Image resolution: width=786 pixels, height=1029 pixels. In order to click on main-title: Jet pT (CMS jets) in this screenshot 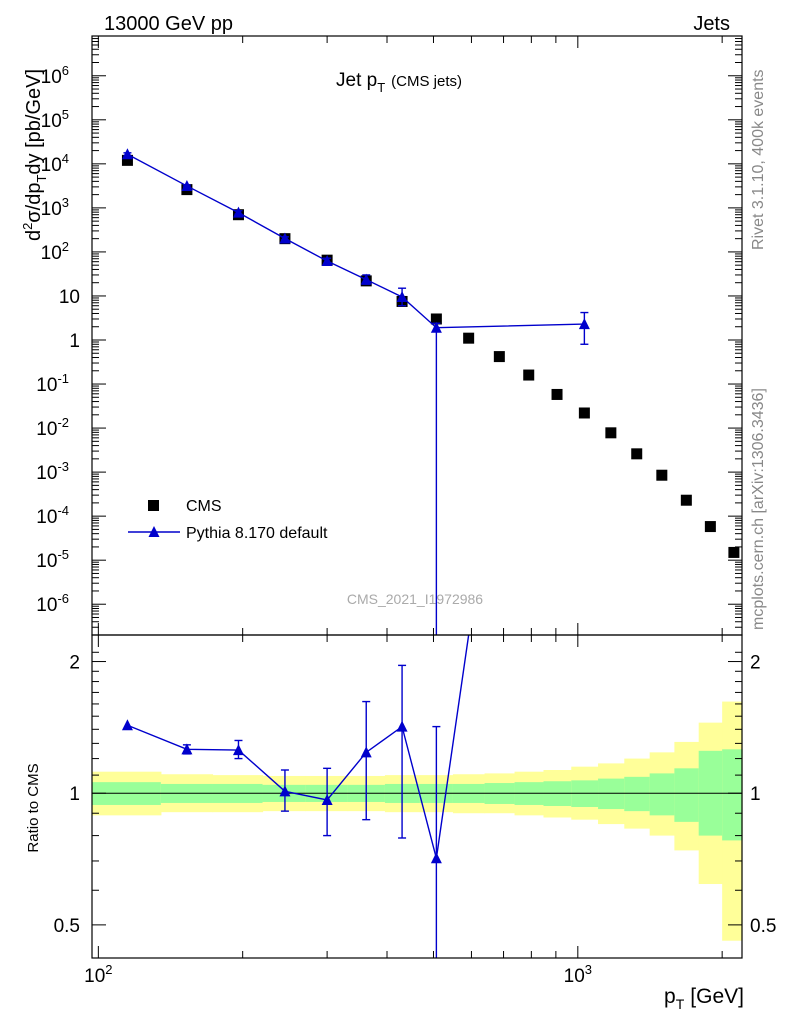, I will do `click(399, 82)`.